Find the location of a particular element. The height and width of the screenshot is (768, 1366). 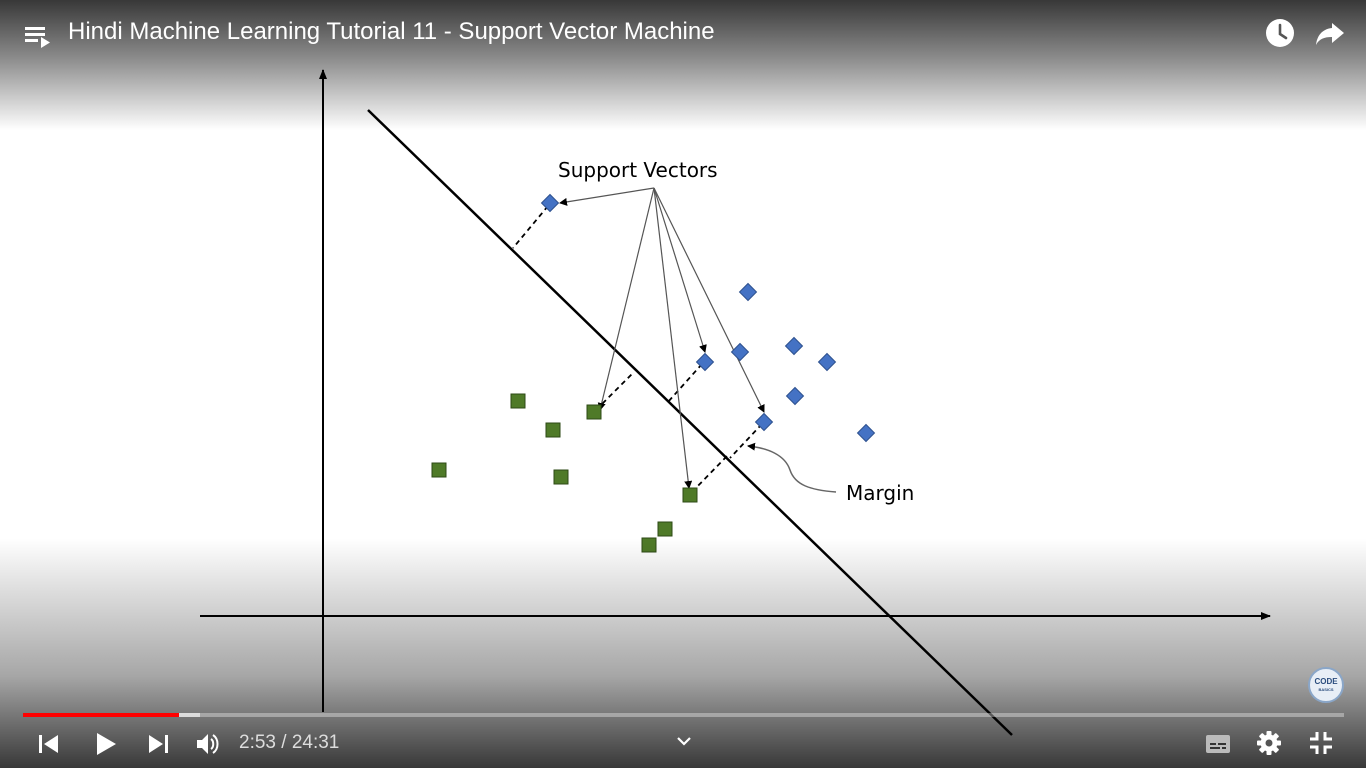

support-vectors-label: Support Vectors is located at coordinates (638, 170).